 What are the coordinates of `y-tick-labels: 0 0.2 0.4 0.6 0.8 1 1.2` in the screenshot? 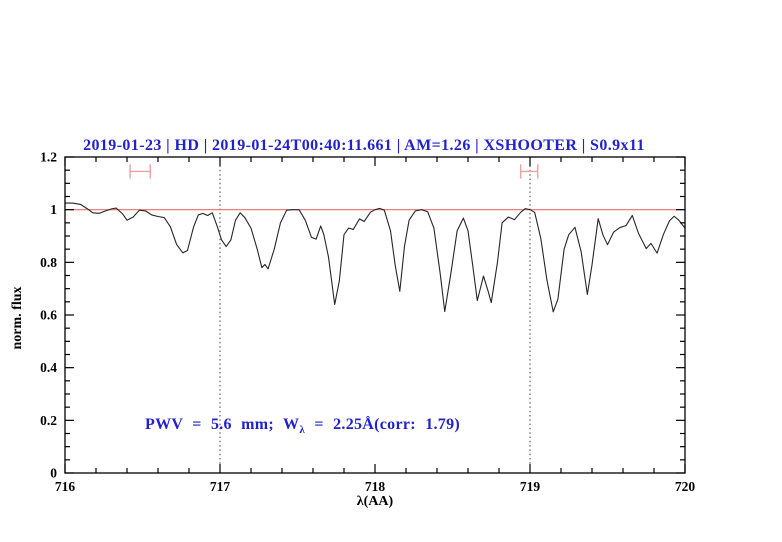 It's located at (48, 315).